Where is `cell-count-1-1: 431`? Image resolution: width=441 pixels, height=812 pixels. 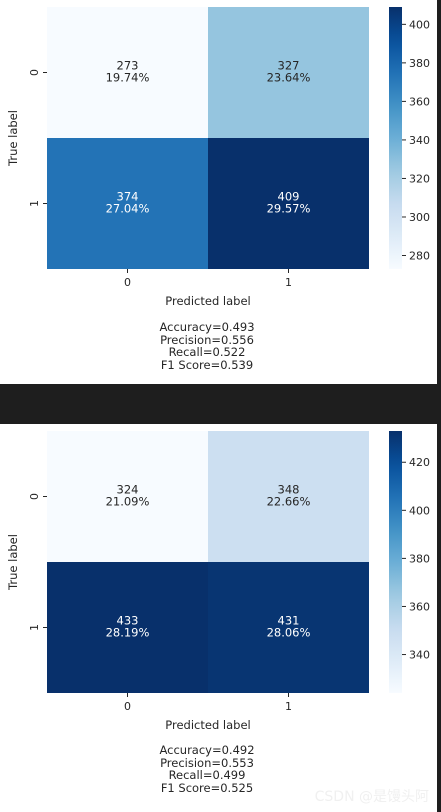 cell-count-1-1: 431 is located at coordinates (289, 621).